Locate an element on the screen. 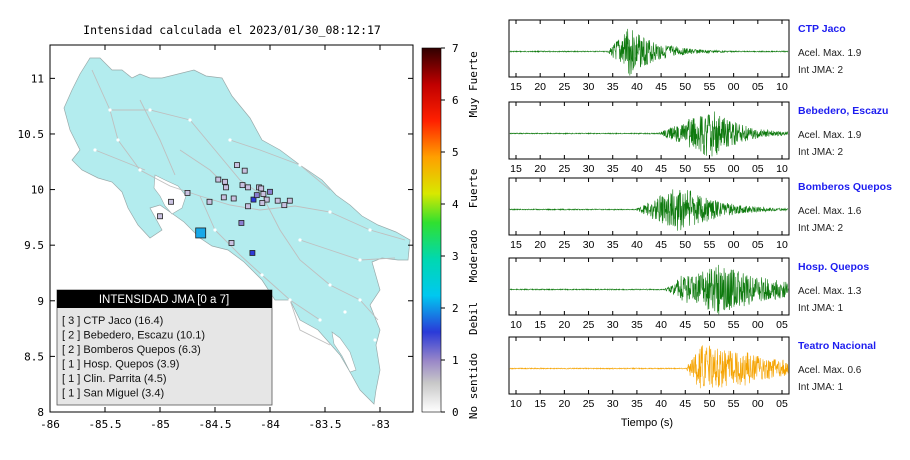 Image resolution: width=910 pixels, height=460 pixels. legend-box is located at coordinates (164, 347).